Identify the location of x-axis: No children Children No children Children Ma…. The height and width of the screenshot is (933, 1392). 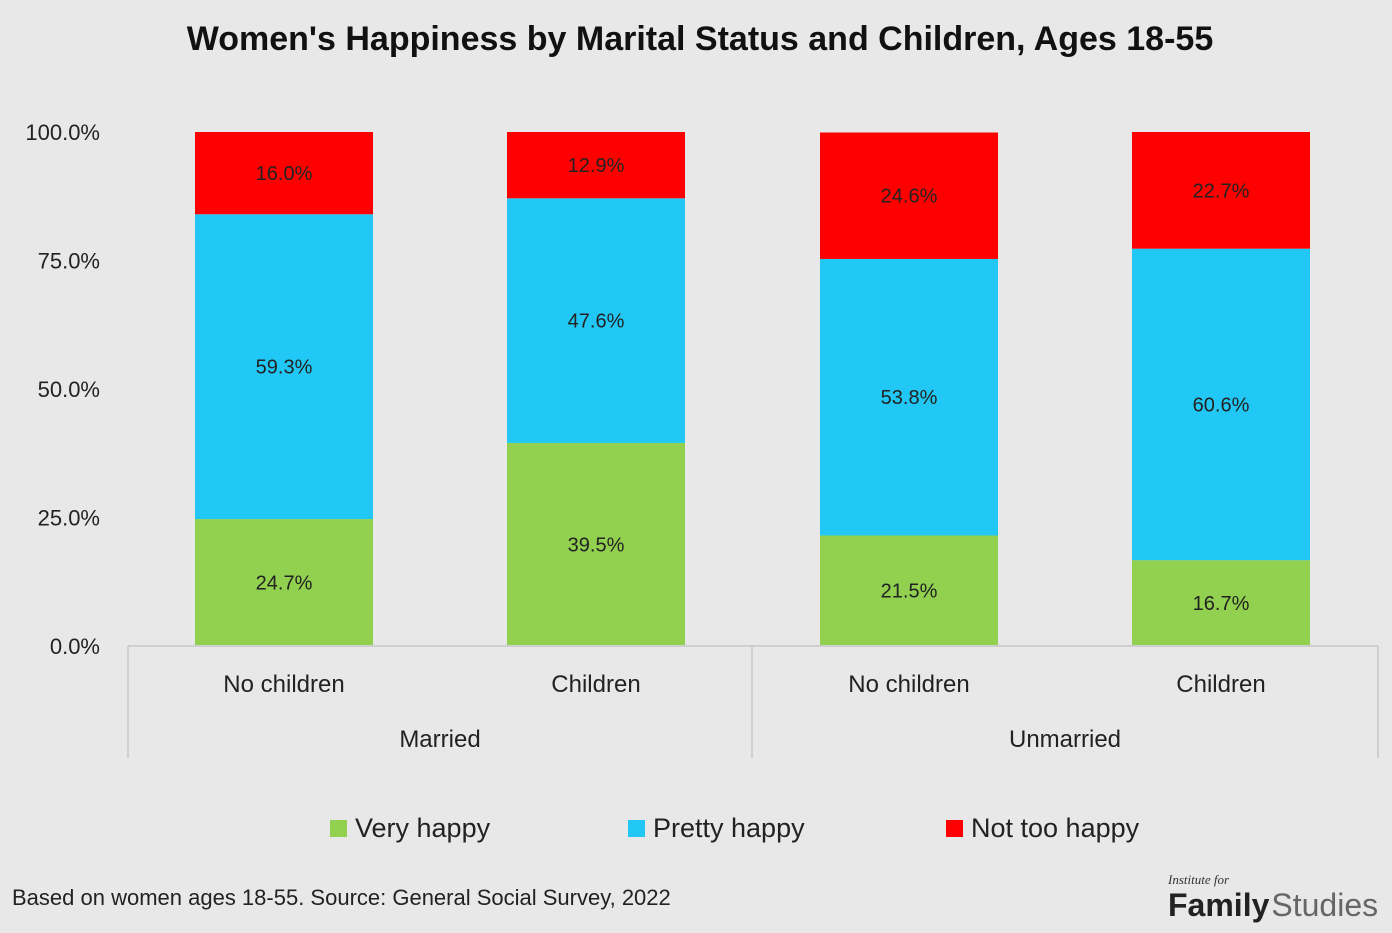
(753, 701).